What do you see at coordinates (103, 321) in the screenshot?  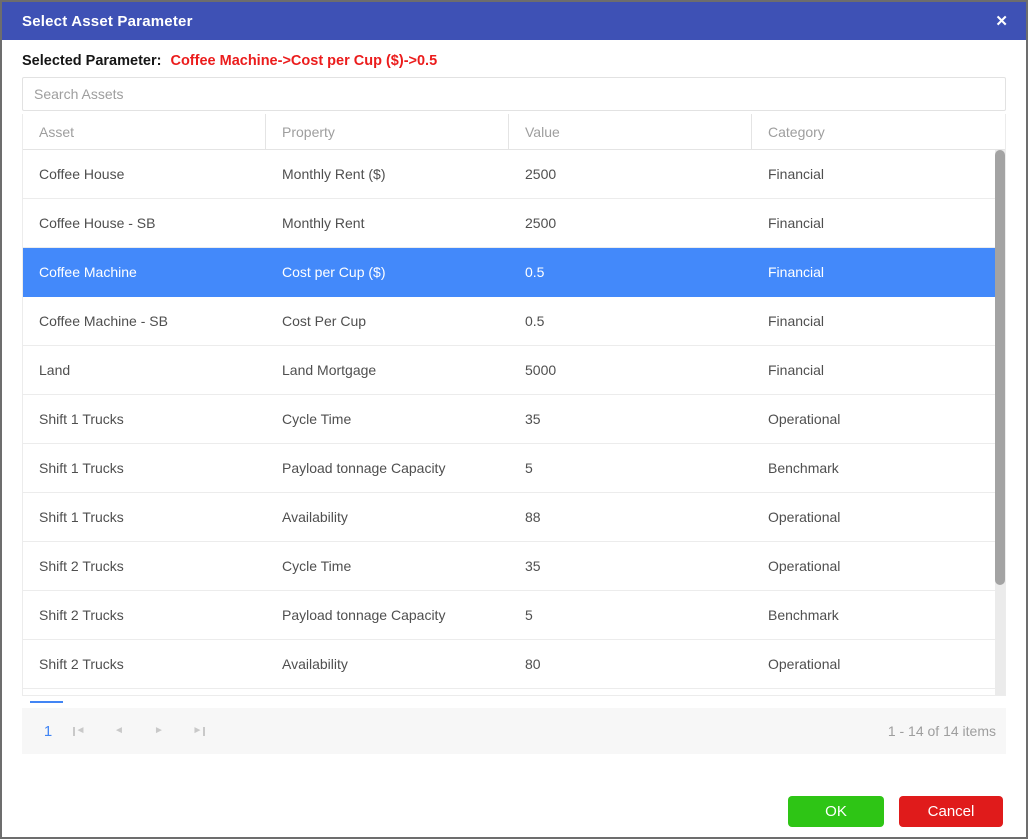 I see `cell-asset: Coffee Machine - SB` at bounding box center [103, 321].